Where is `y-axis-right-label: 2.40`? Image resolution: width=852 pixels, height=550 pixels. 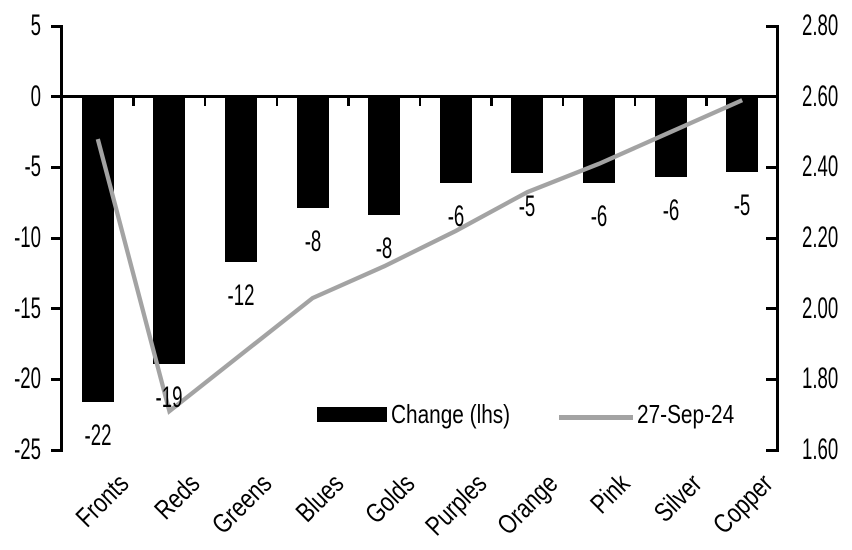
y-axis-right-label: 2.40 is located at coordinates (820, 167).